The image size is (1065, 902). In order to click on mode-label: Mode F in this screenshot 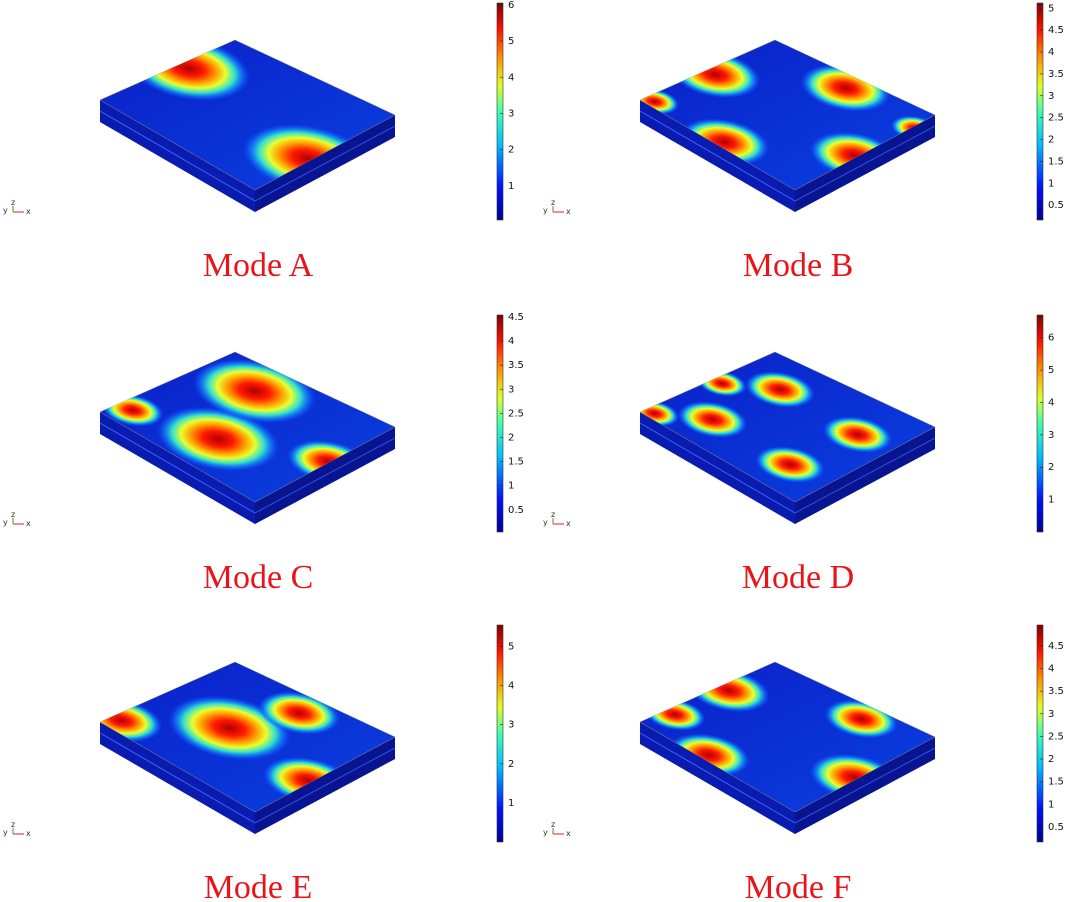, I will do `click(798, 885)`.